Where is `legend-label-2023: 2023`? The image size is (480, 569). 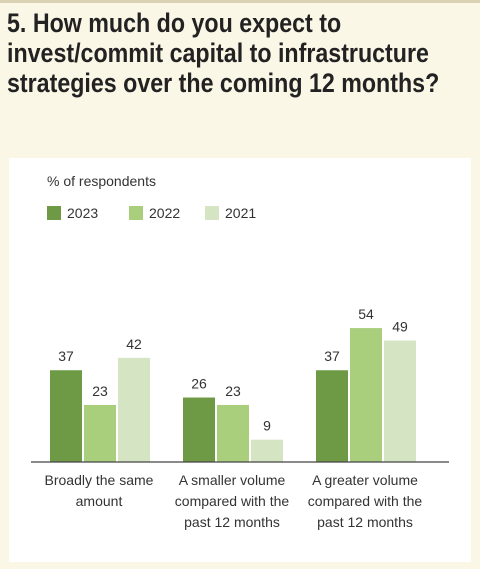 legend-label-2023: 2023 is located at coordinates (82, 213).